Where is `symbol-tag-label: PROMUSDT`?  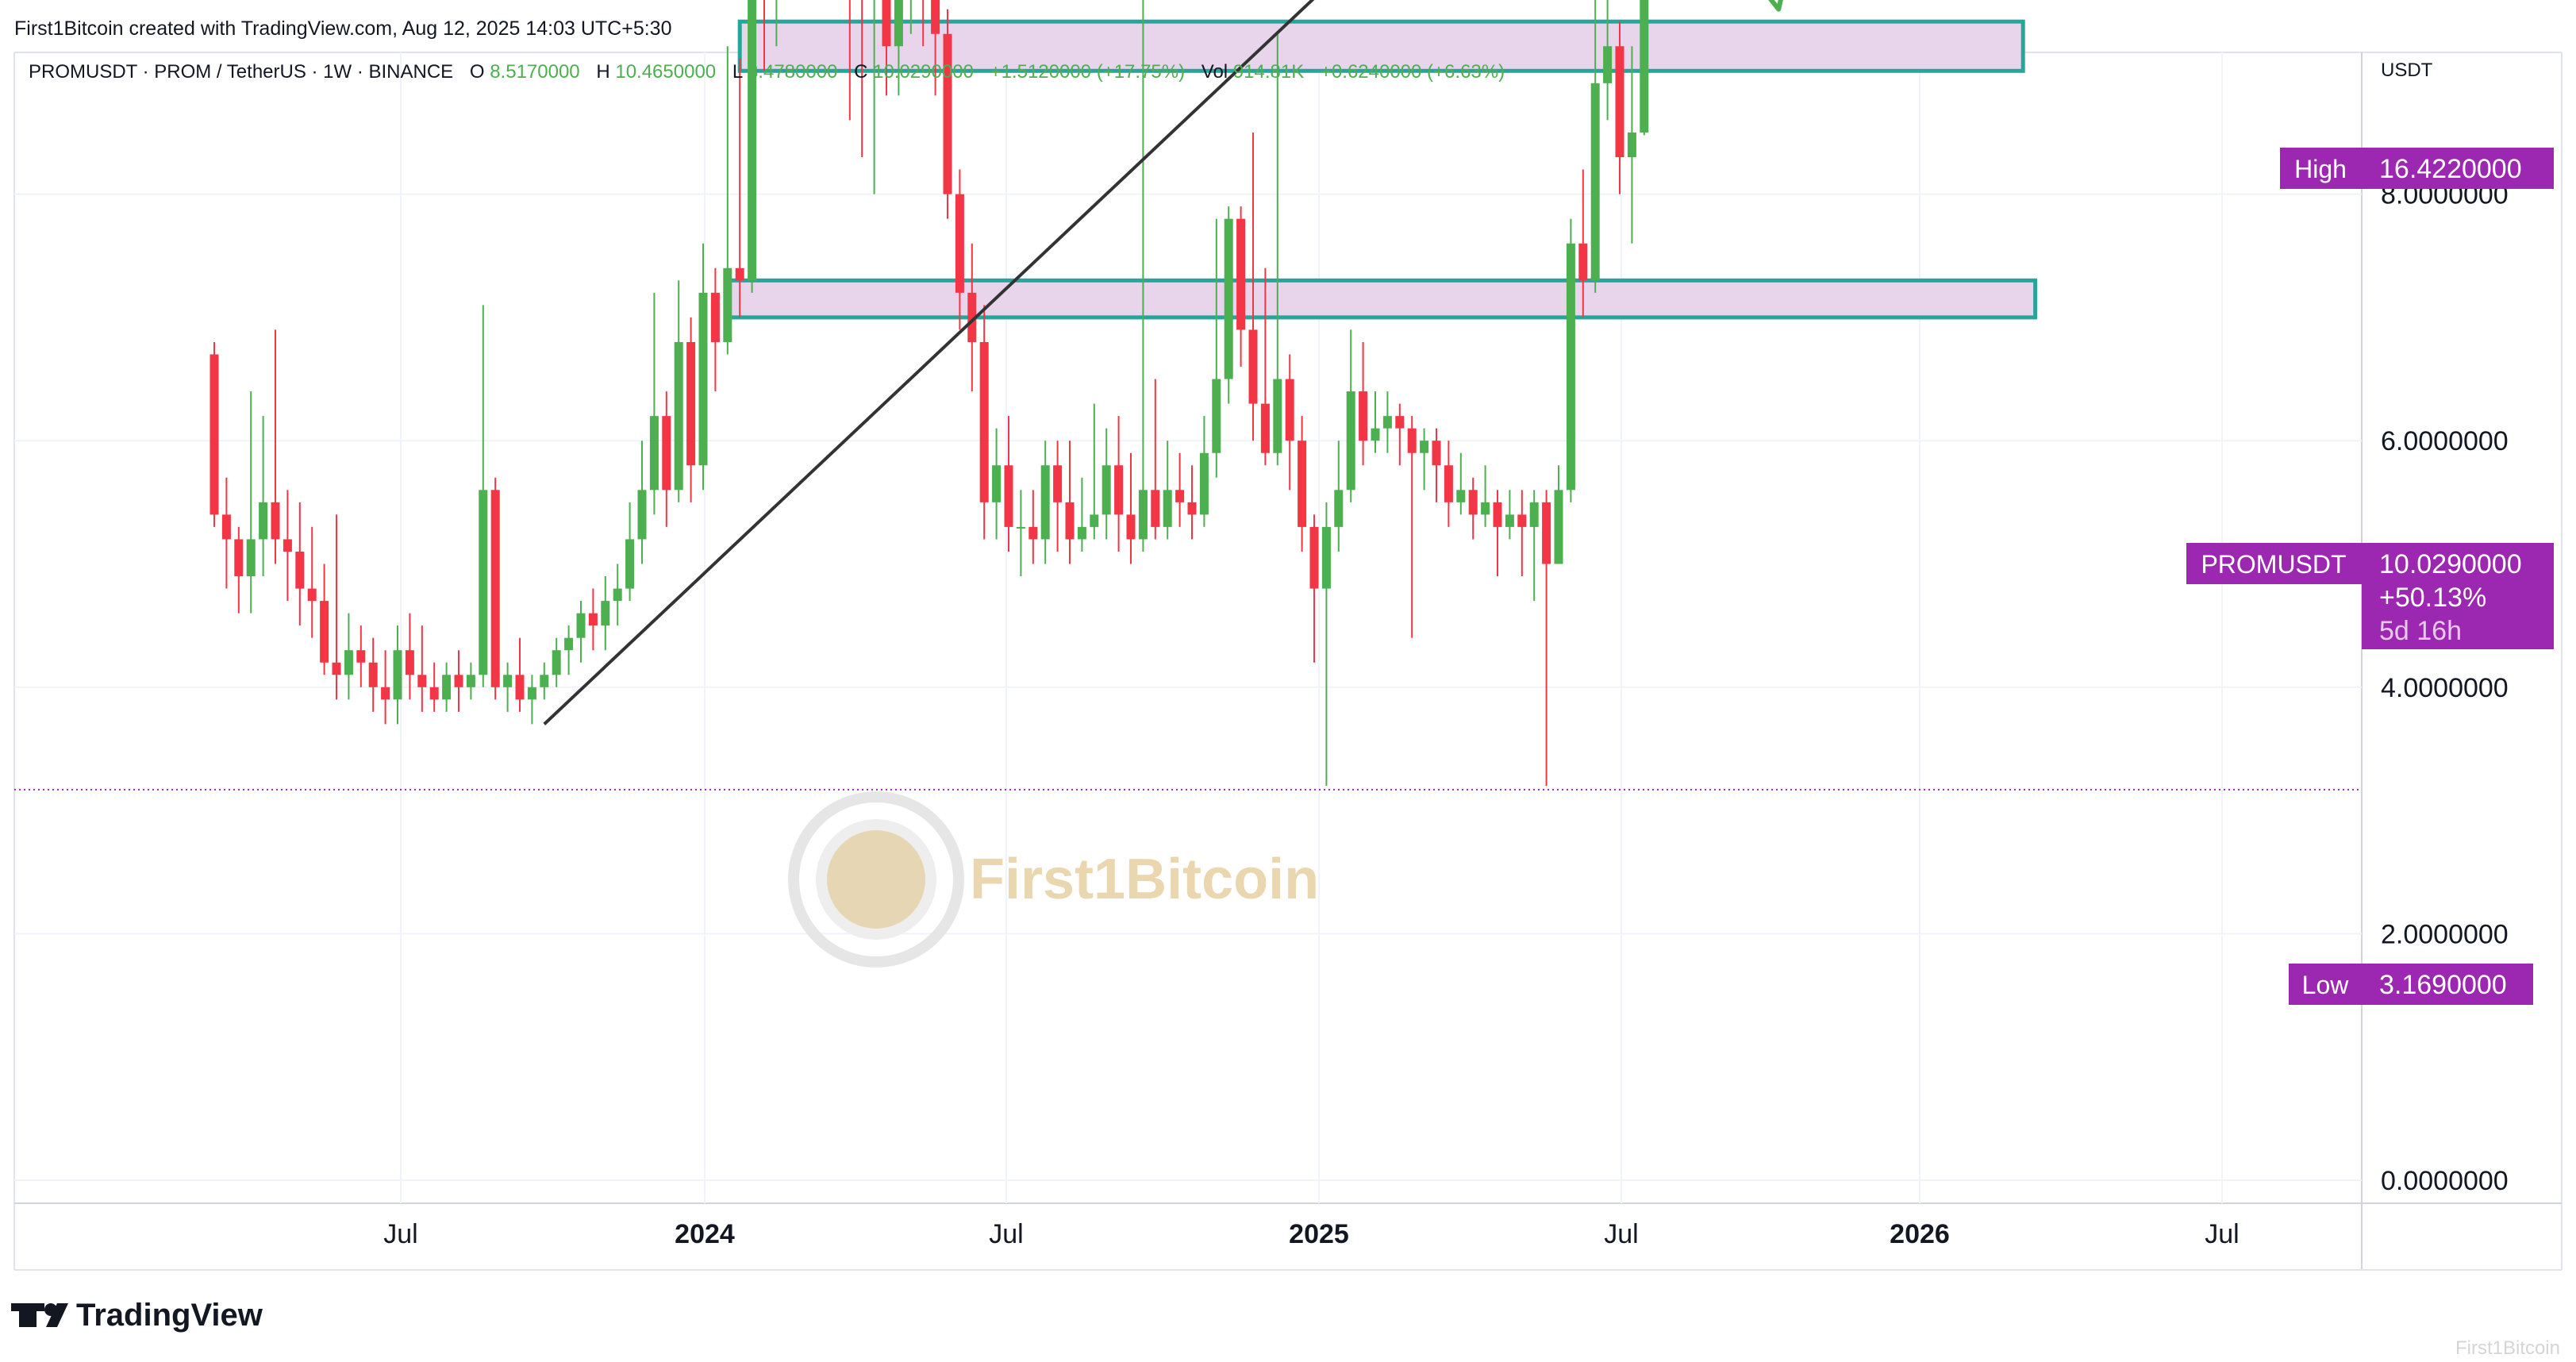 symbol-tag-label: PROMUSDT is located at coordinates (2273, 564).